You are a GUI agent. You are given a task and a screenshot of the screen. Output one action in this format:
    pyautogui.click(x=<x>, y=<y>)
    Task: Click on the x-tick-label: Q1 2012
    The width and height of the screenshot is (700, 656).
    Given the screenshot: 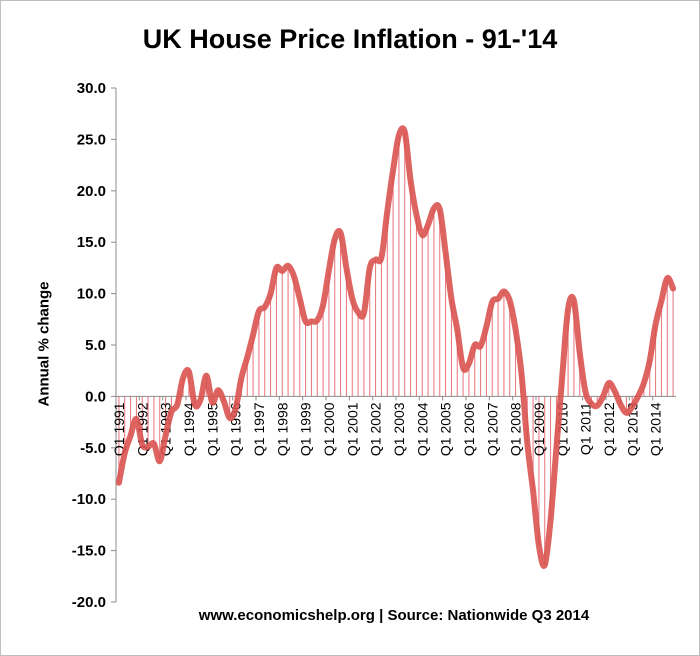 What is the action you would take?
    pyautogui.click(x=609, y=429)
    